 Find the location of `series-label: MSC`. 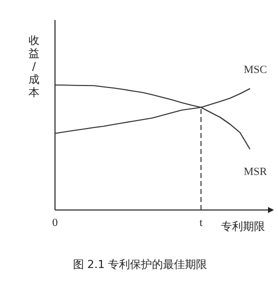

series-label: MSC is located at coordinates (255, 70).